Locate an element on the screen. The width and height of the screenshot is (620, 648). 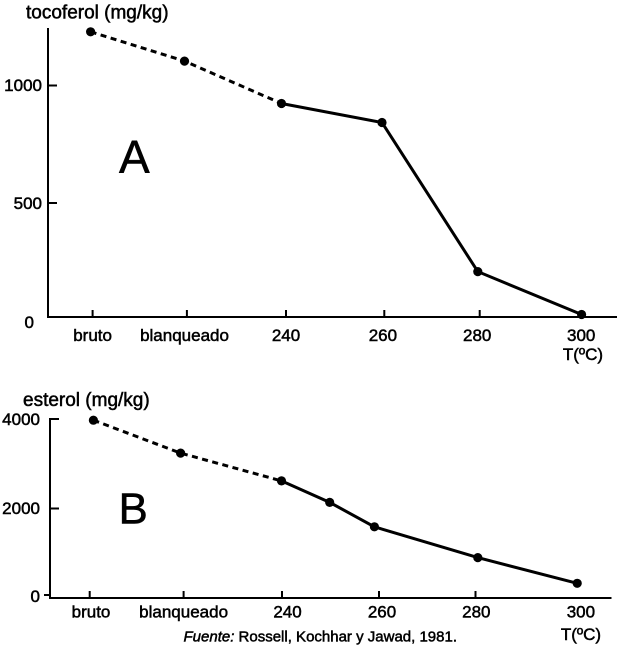
svg-text: 2000 is located at coordinates (21, 508).